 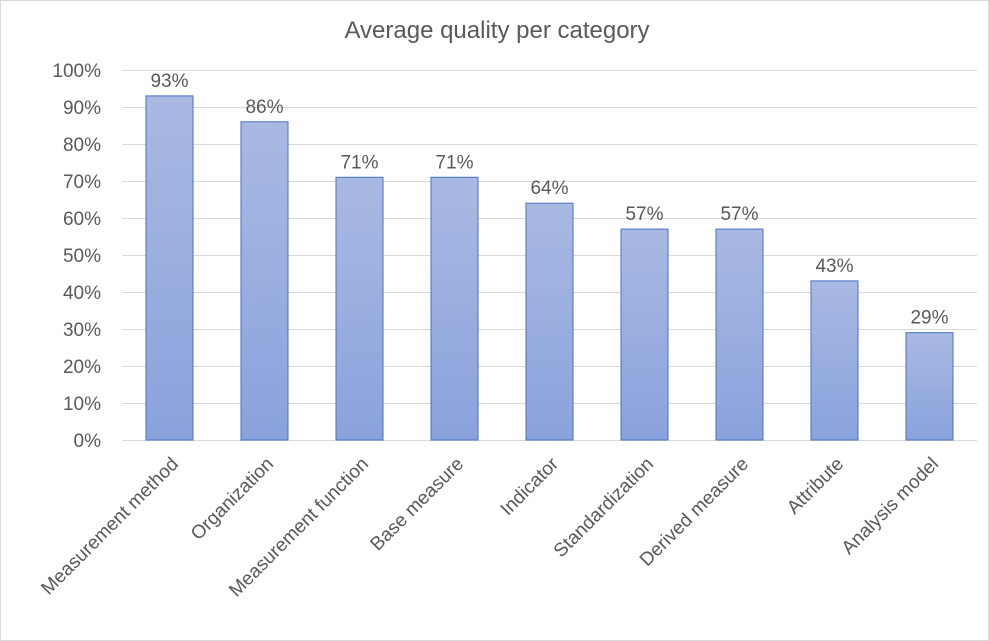 What do you see at coordinates (76, 71) in the screenshot?
I see `y-tick-label: 100%` at bounding box center [76, 71].